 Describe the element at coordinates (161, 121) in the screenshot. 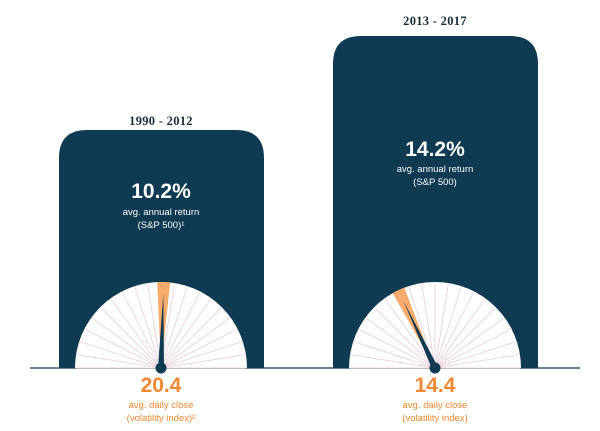

I see `period-label-left: 1990 - 2012` at that location.